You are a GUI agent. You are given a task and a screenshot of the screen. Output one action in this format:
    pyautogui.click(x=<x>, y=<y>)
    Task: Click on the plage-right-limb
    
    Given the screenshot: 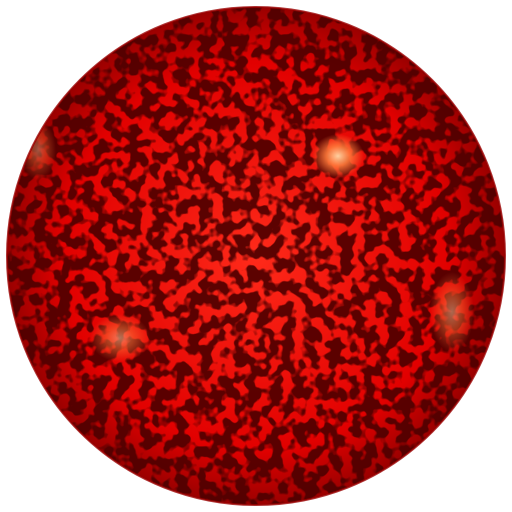 What is the action you would take?
    pyautogui.click(x=452, y=312)
    